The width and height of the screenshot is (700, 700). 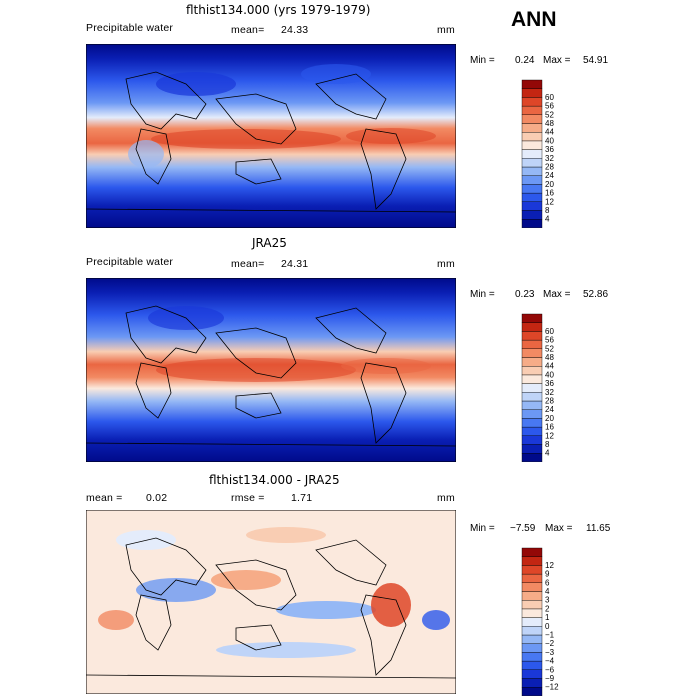 I want to click on colorbar-tick-label: 0, so click(x=547, y=626).